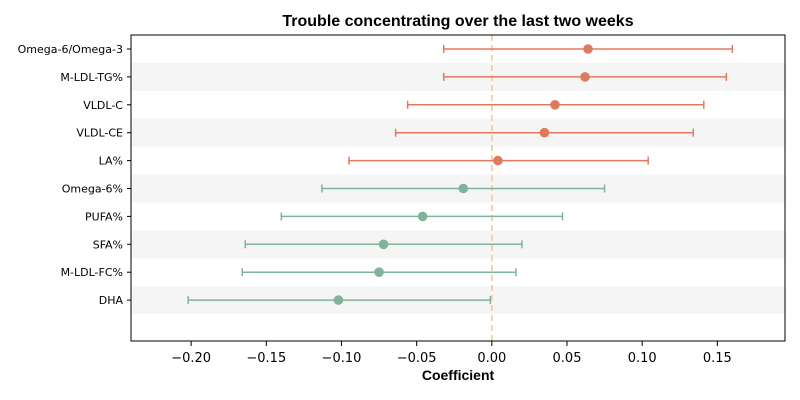  Describe the element at coordinates (266, 358) in the screenshot. I see `x-tick-label: −0.15` at that location.